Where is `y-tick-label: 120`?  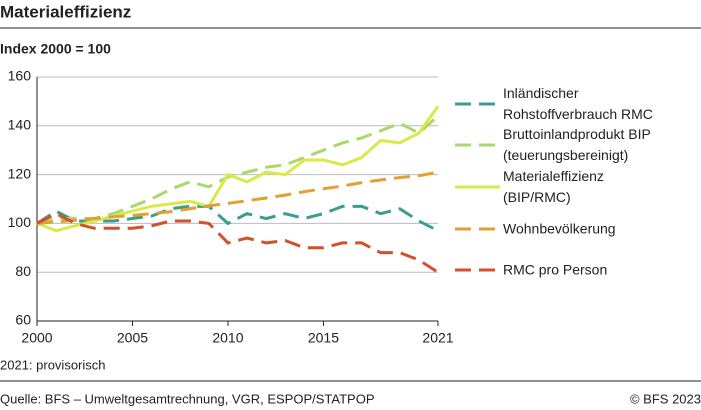 y-tick-label: 120 is located at coordinates (20, 173).